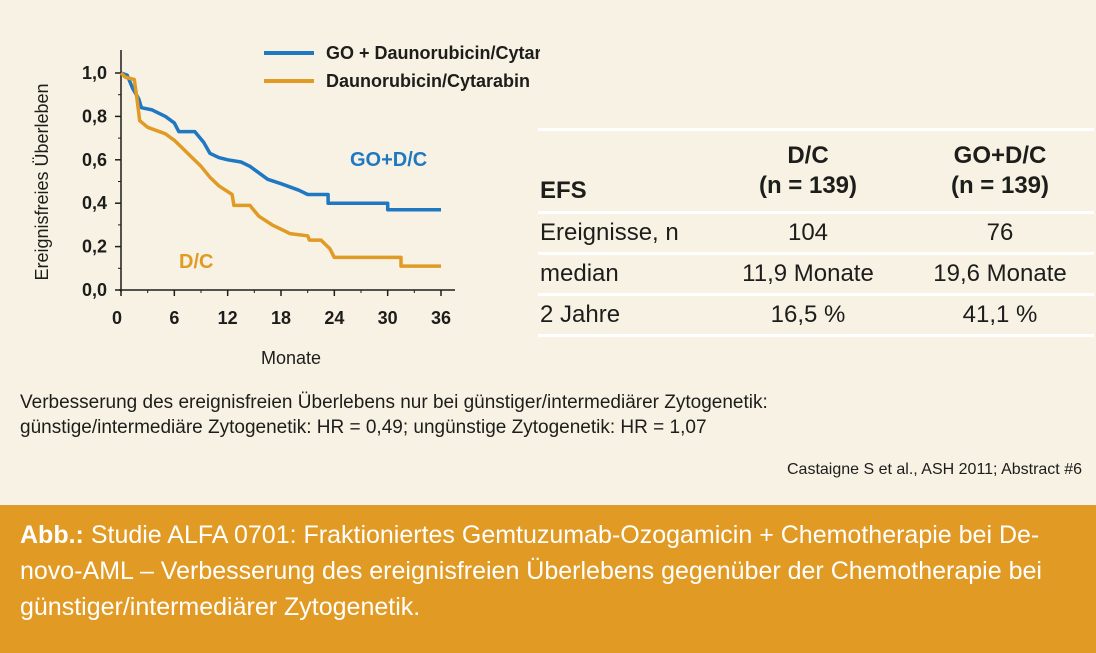 The image size is (1096, 653). What do you see at coordinates (94, 160) in the screenshot?
I see `y-tick-label: 0,6` at bounding box center [94, 160].